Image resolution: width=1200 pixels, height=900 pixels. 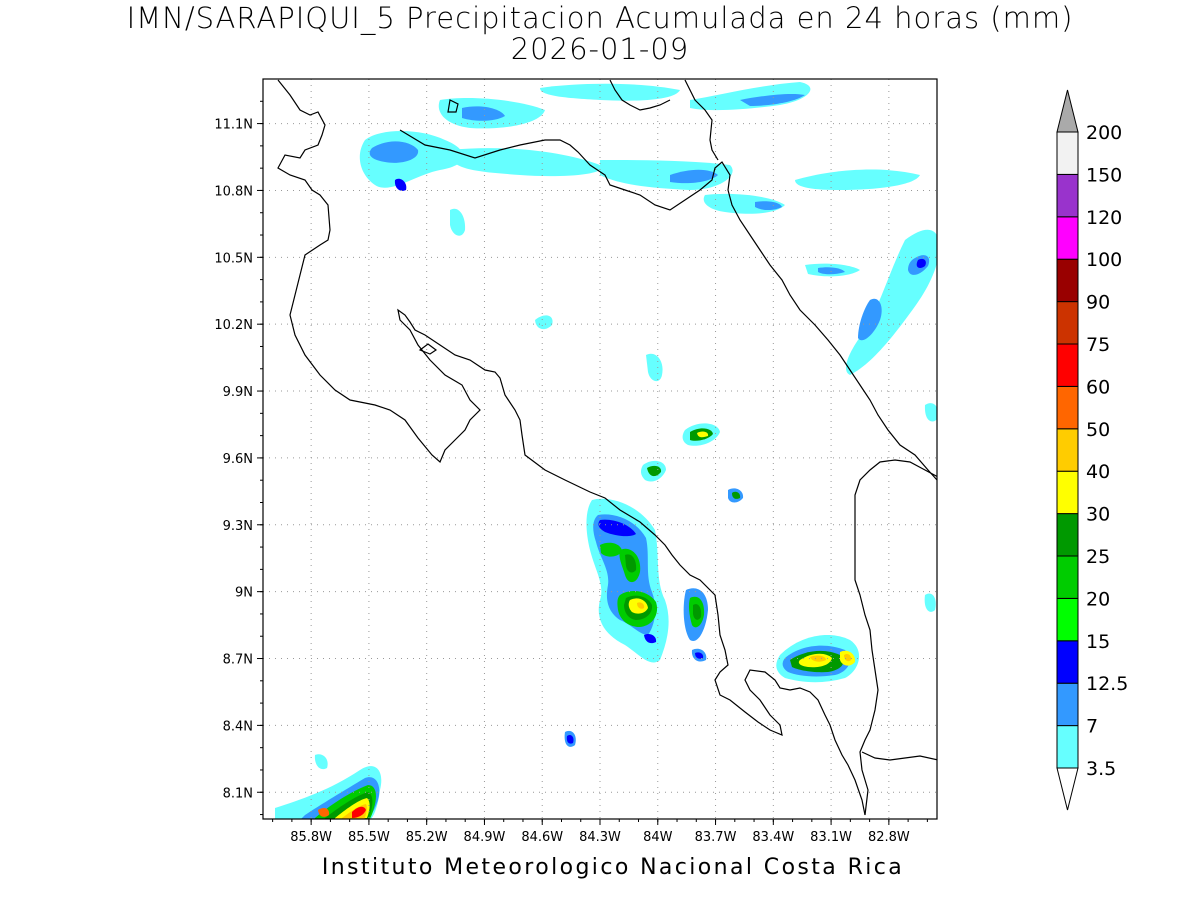 I want to click on lat-tick-label: 9.6N, so click(x=238, y=459).